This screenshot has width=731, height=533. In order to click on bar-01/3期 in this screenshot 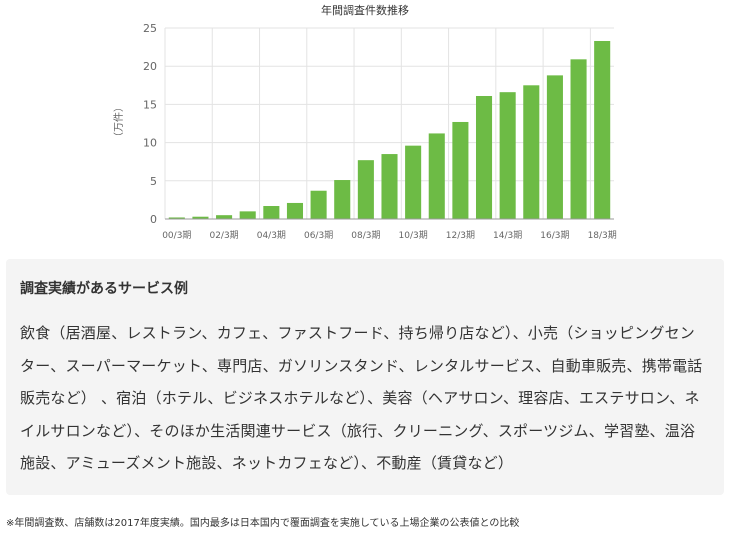, I will do `click(200, 217)`.